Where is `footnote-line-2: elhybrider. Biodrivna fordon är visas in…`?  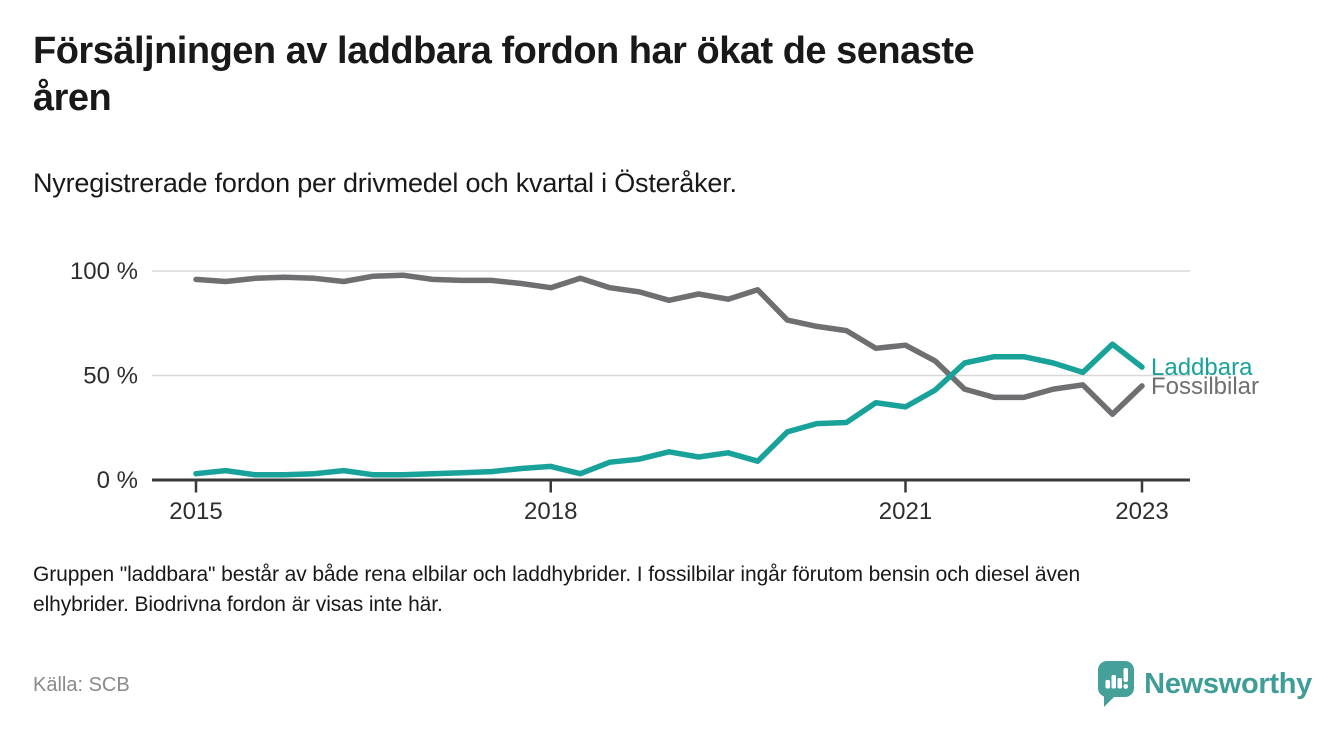 footnote-line-2: elhybrider. Biodrivna fordon är visas in… is located at coordinates (238, 604).